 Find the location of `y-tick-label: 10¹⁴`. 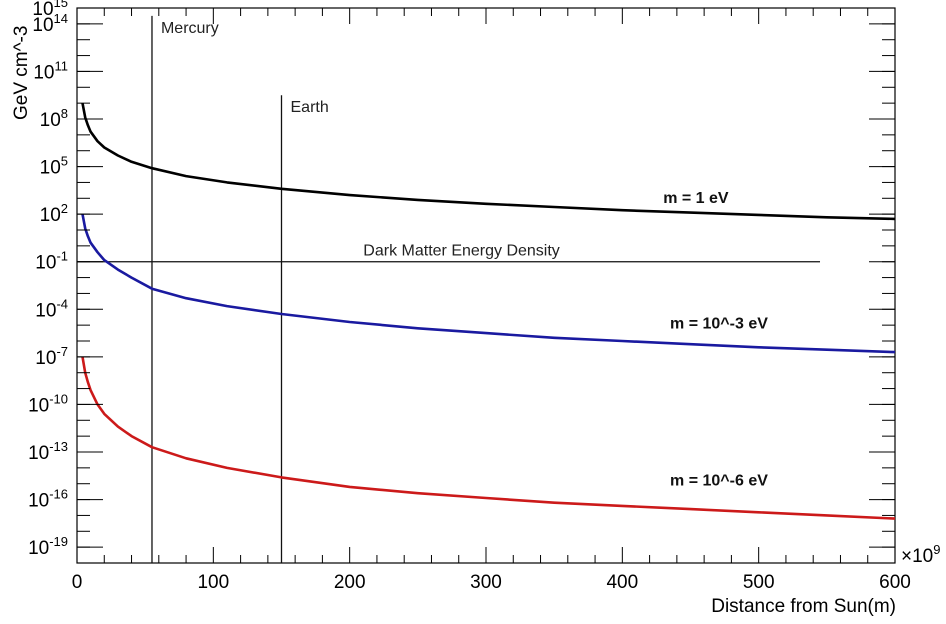

y-tick-label: 10¹⁴ is located at coordinates (50, 23).